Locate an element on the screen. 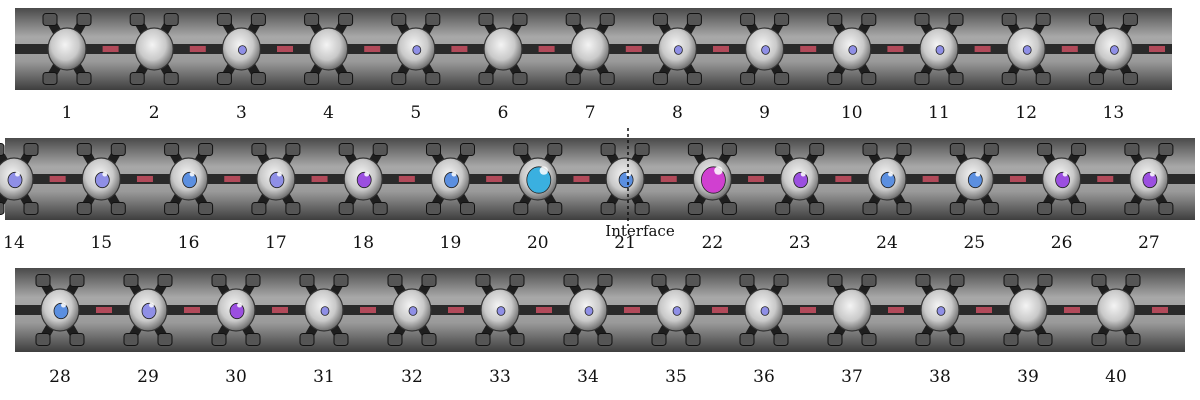 Image resolution: width=1200 pixels, height=400 pixels. unit-label: 23 is located at coordinates (800, 243).